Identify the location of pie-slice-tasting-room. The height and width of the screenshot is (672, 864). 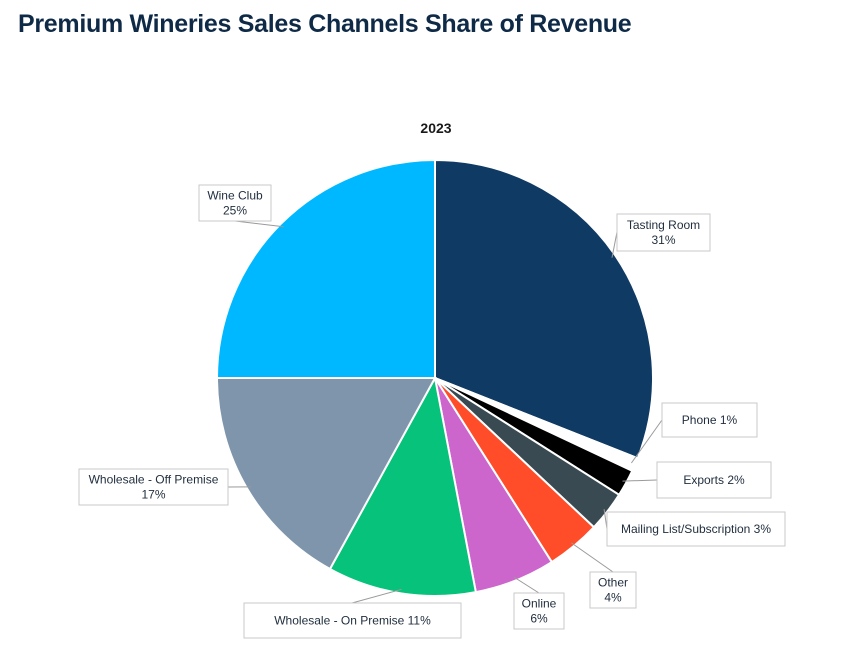
(544, 309).